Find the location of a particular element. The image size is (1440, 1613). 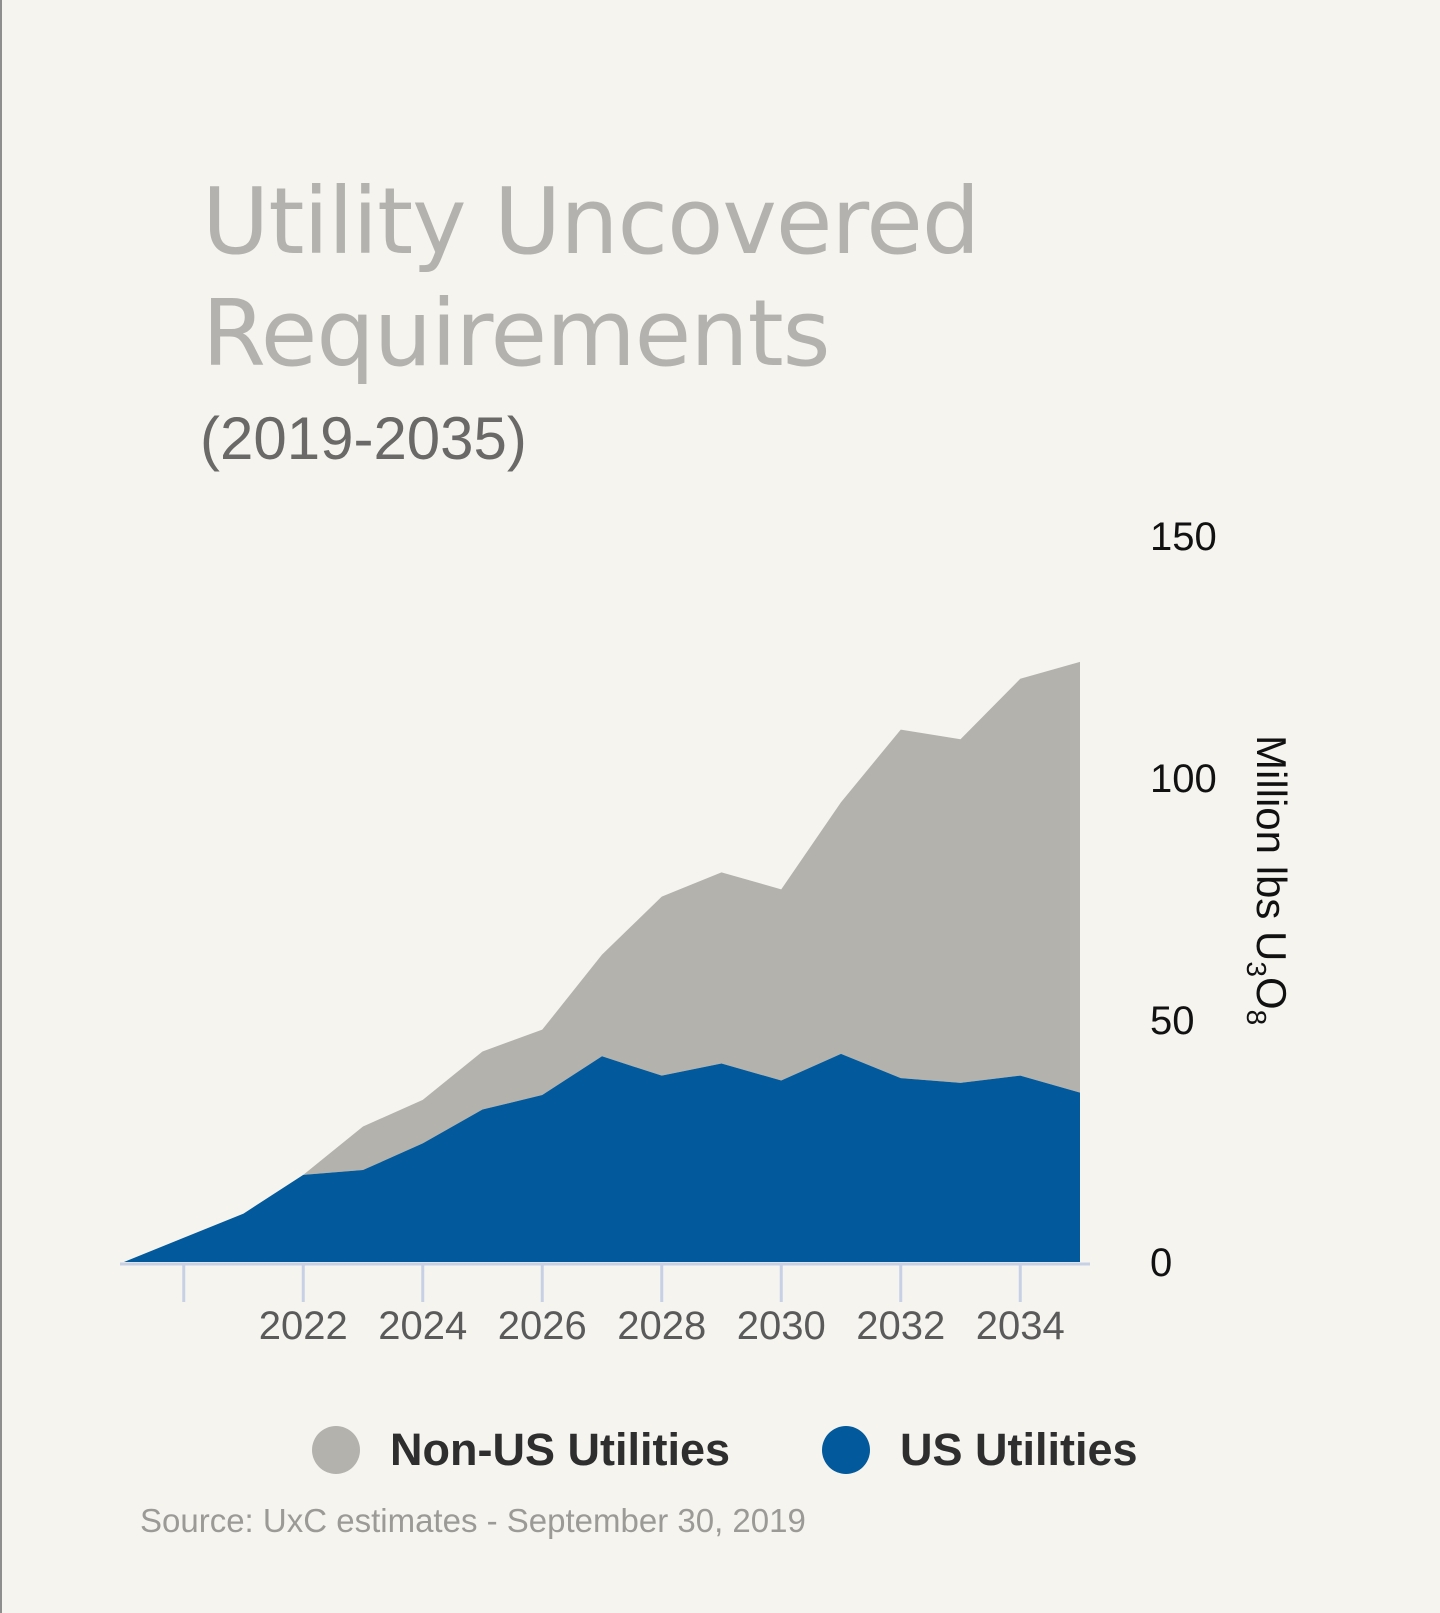

y-axis-ticks: 0 50 100 150 is located at coordinates (1183, 900).